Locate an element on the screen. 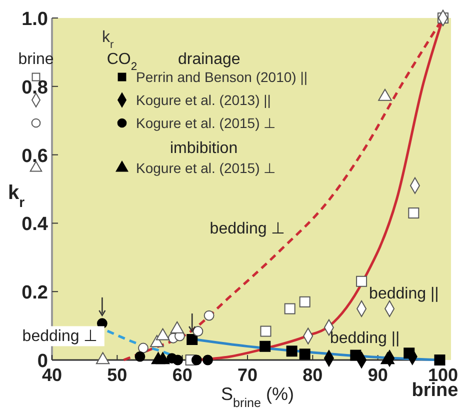  legend-label: Perrin and Benson (2010) || is located at coordinates (222, 77).